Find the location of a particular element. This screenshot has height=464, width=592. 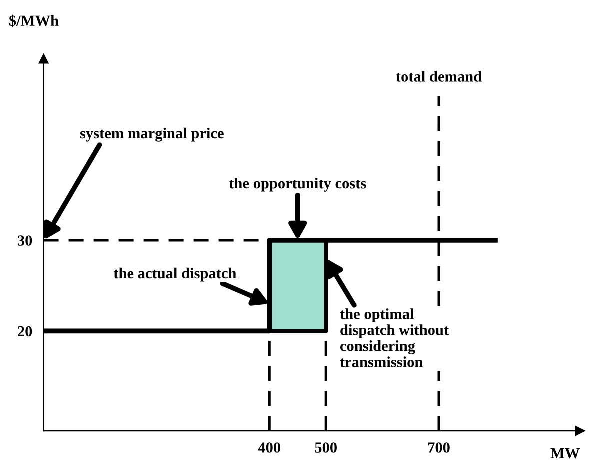

annotation: the opportunity costs is located at coordinates (297, 185).